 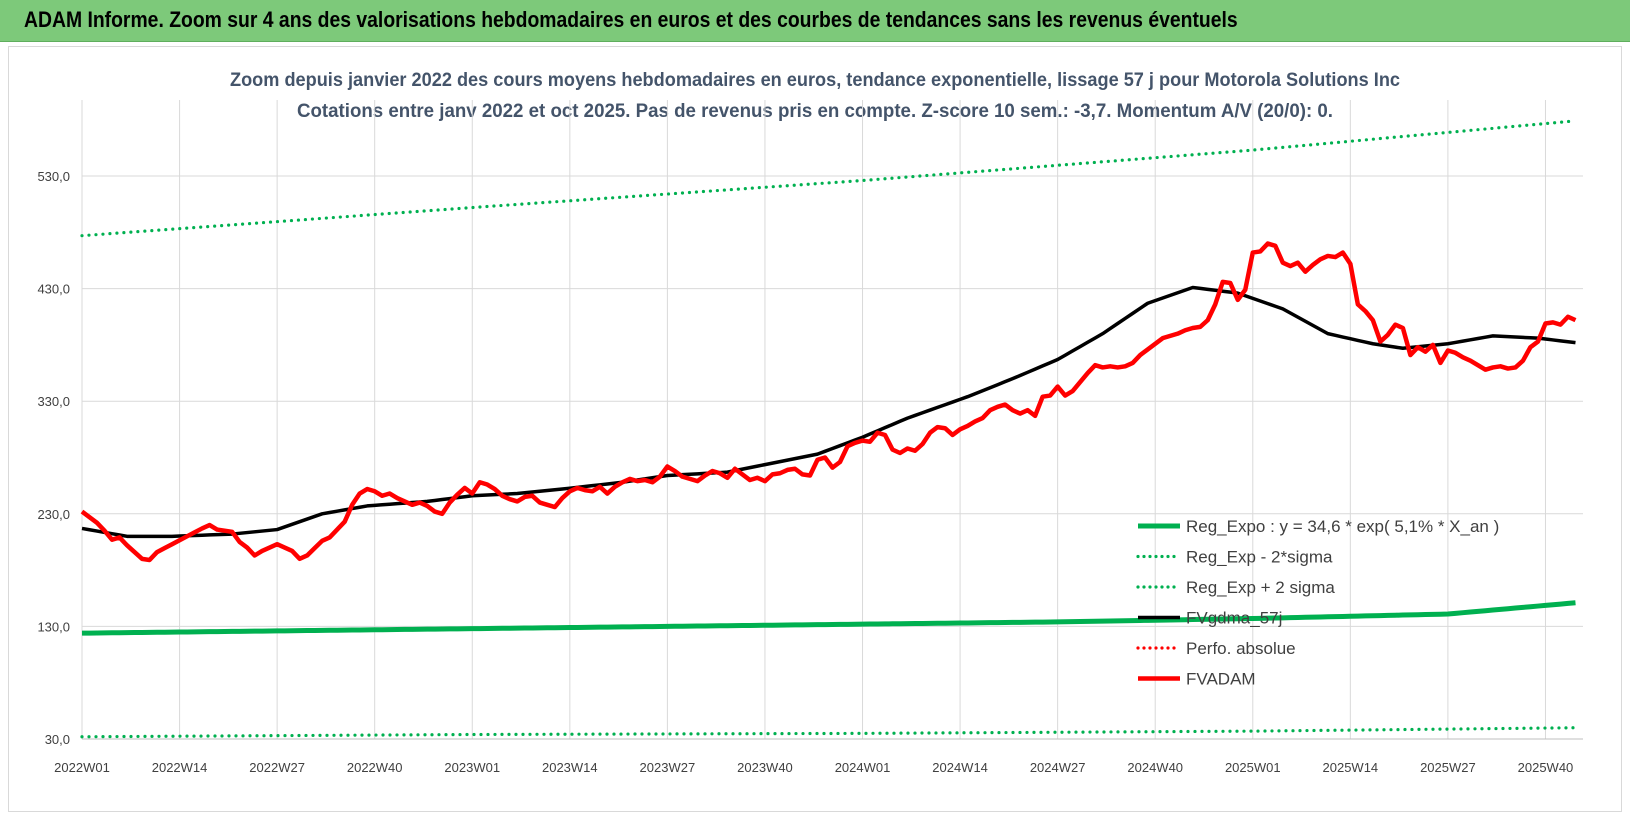 I want to click on legend-label-5: FVADAM, so click(x=1221, y=679).